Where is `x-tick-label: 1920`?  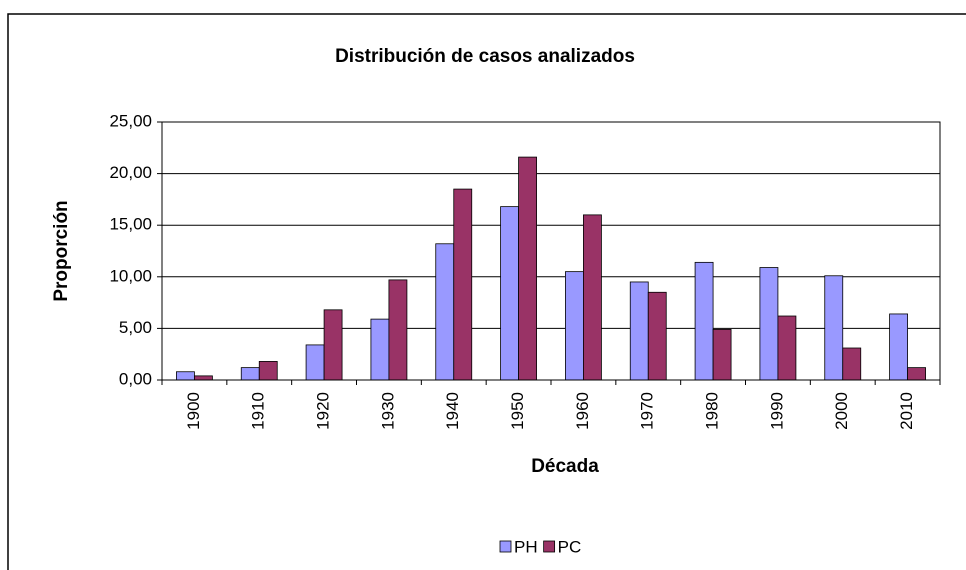
x-tick-label: 1920 is located at coordinates (323, 411).